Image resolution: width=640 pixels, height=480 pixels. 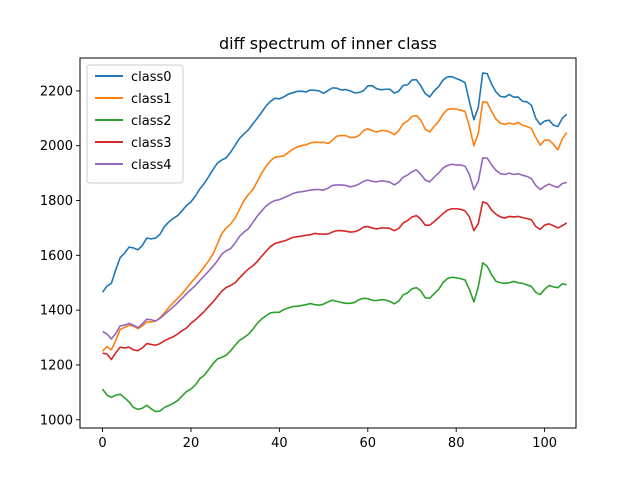 I want to click on y-tick-label: 1200, so click(x=56, y=365).